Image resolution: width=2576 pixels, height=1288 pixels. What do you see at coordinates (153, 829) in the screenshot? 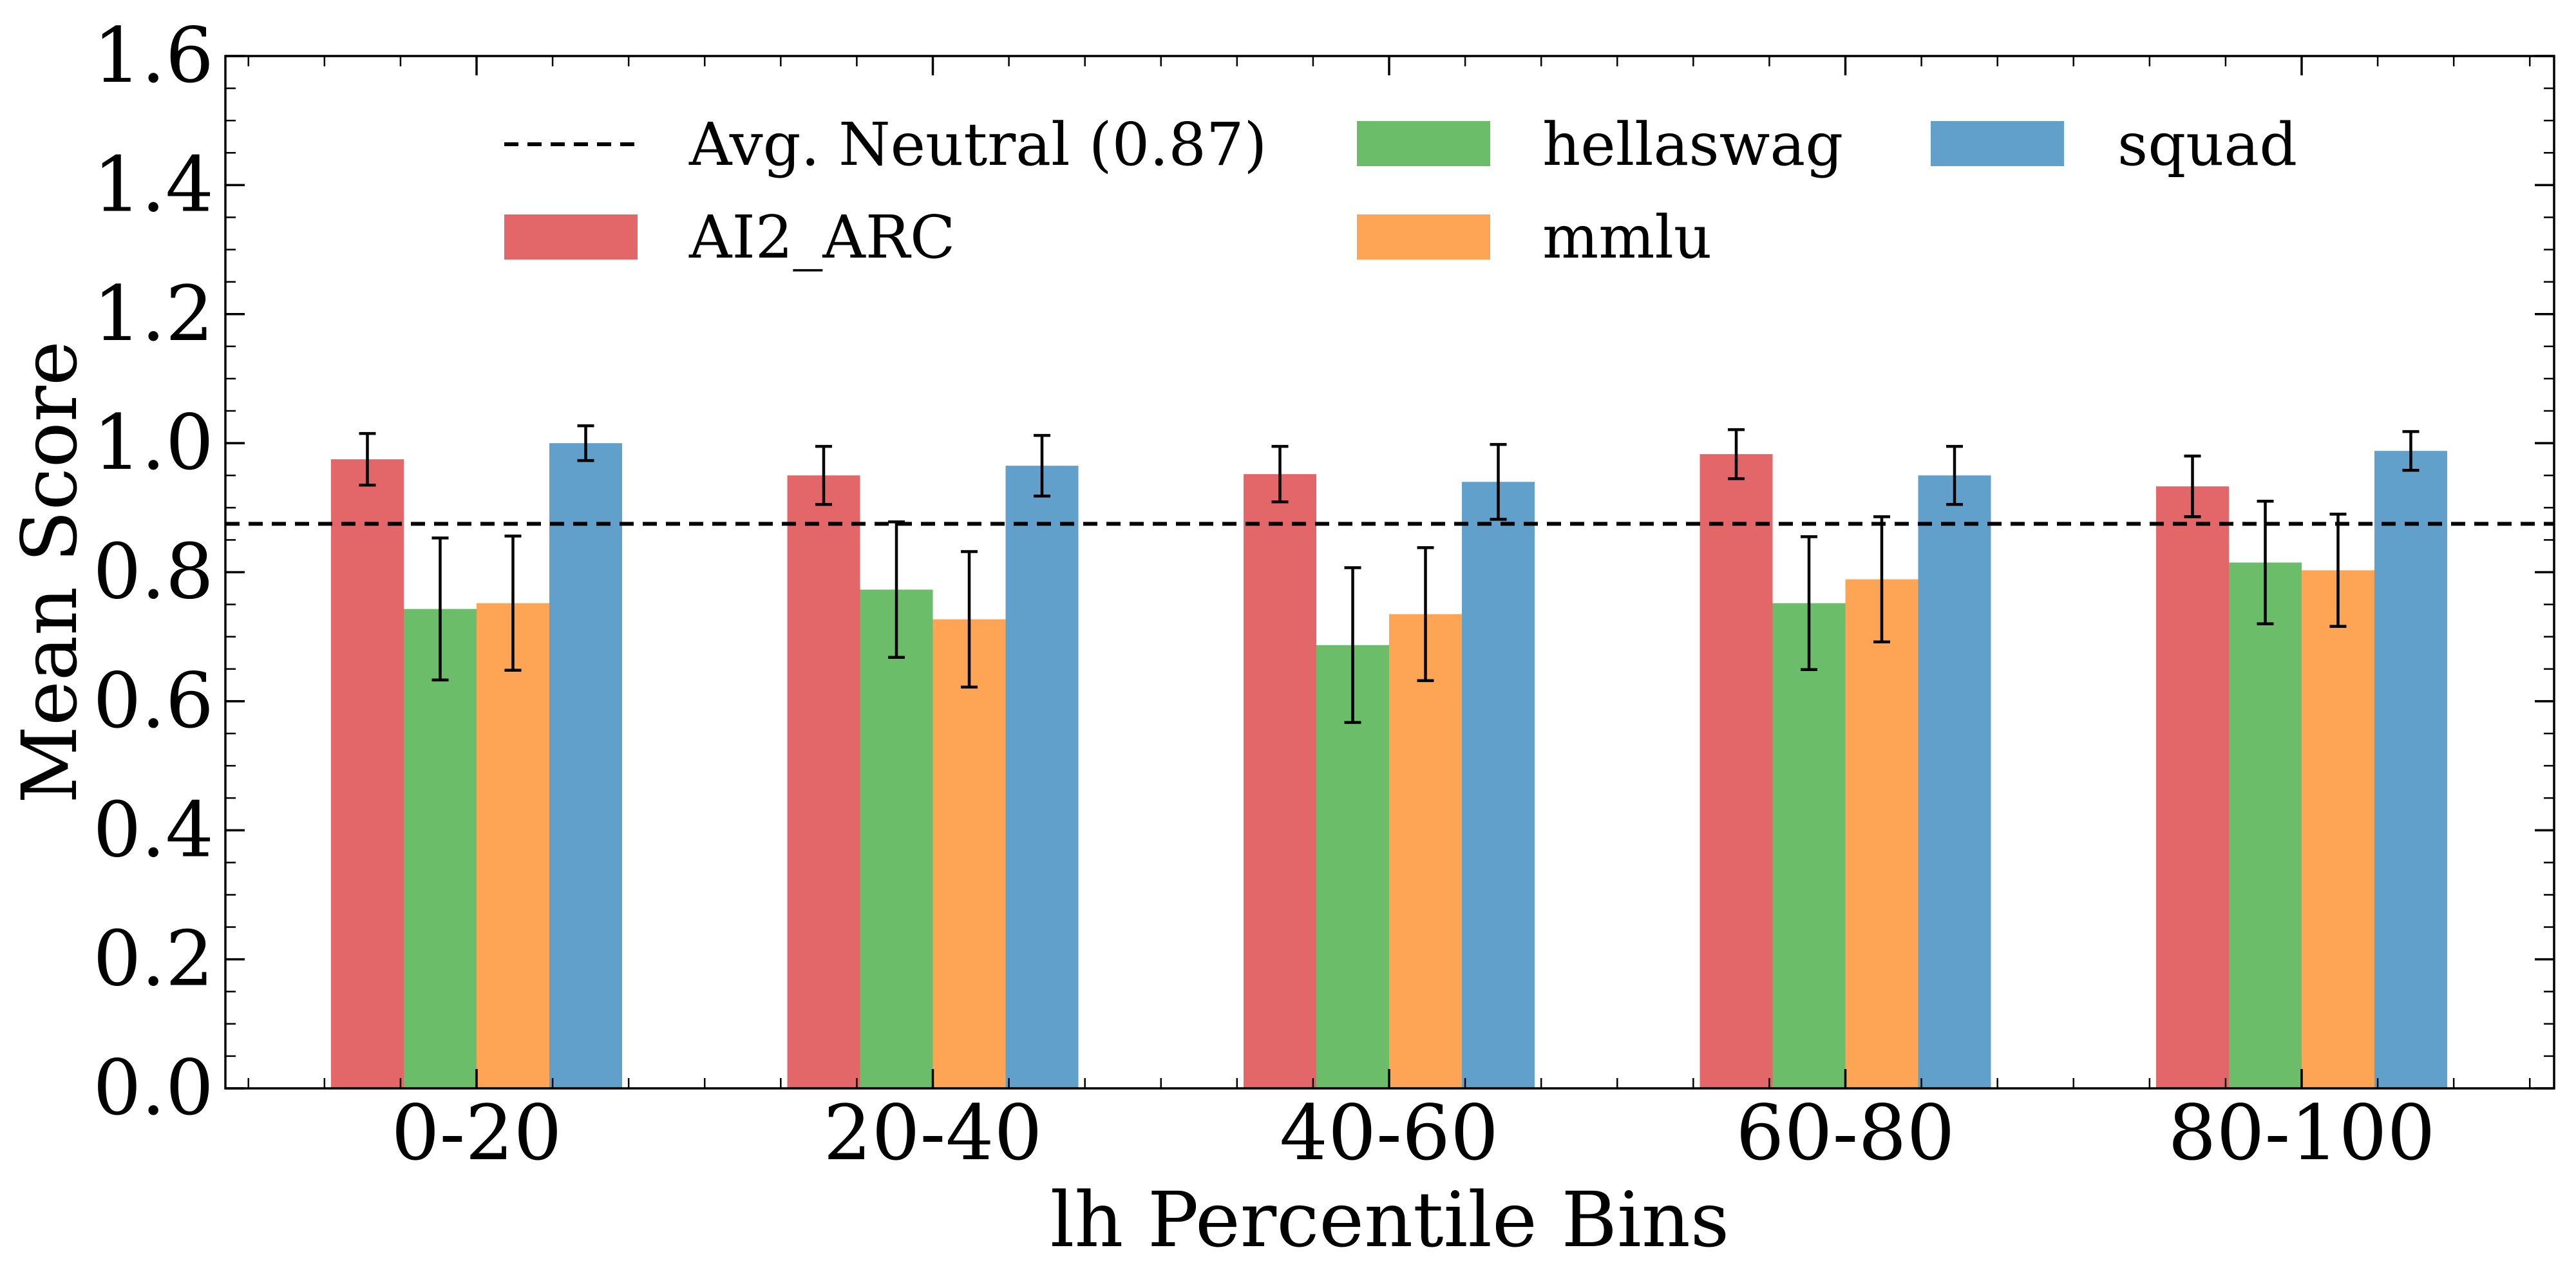
I see `y-tick-label: 0.4` at bounding box center [153, 829].